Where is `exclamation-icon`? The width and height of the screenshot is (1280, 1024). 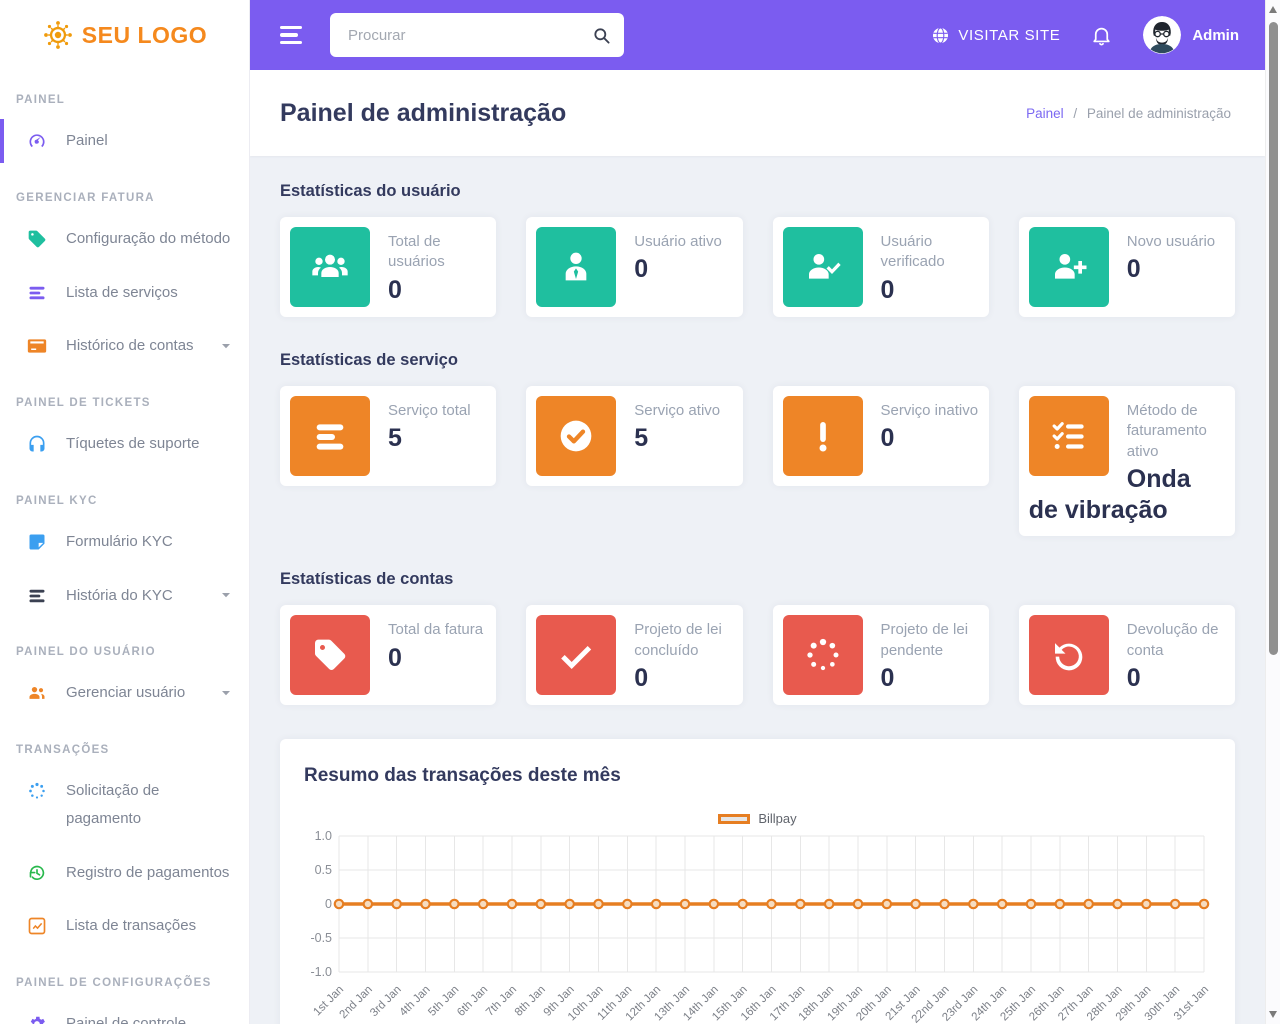
exclamation-icon is located at coordinates (822, 436).